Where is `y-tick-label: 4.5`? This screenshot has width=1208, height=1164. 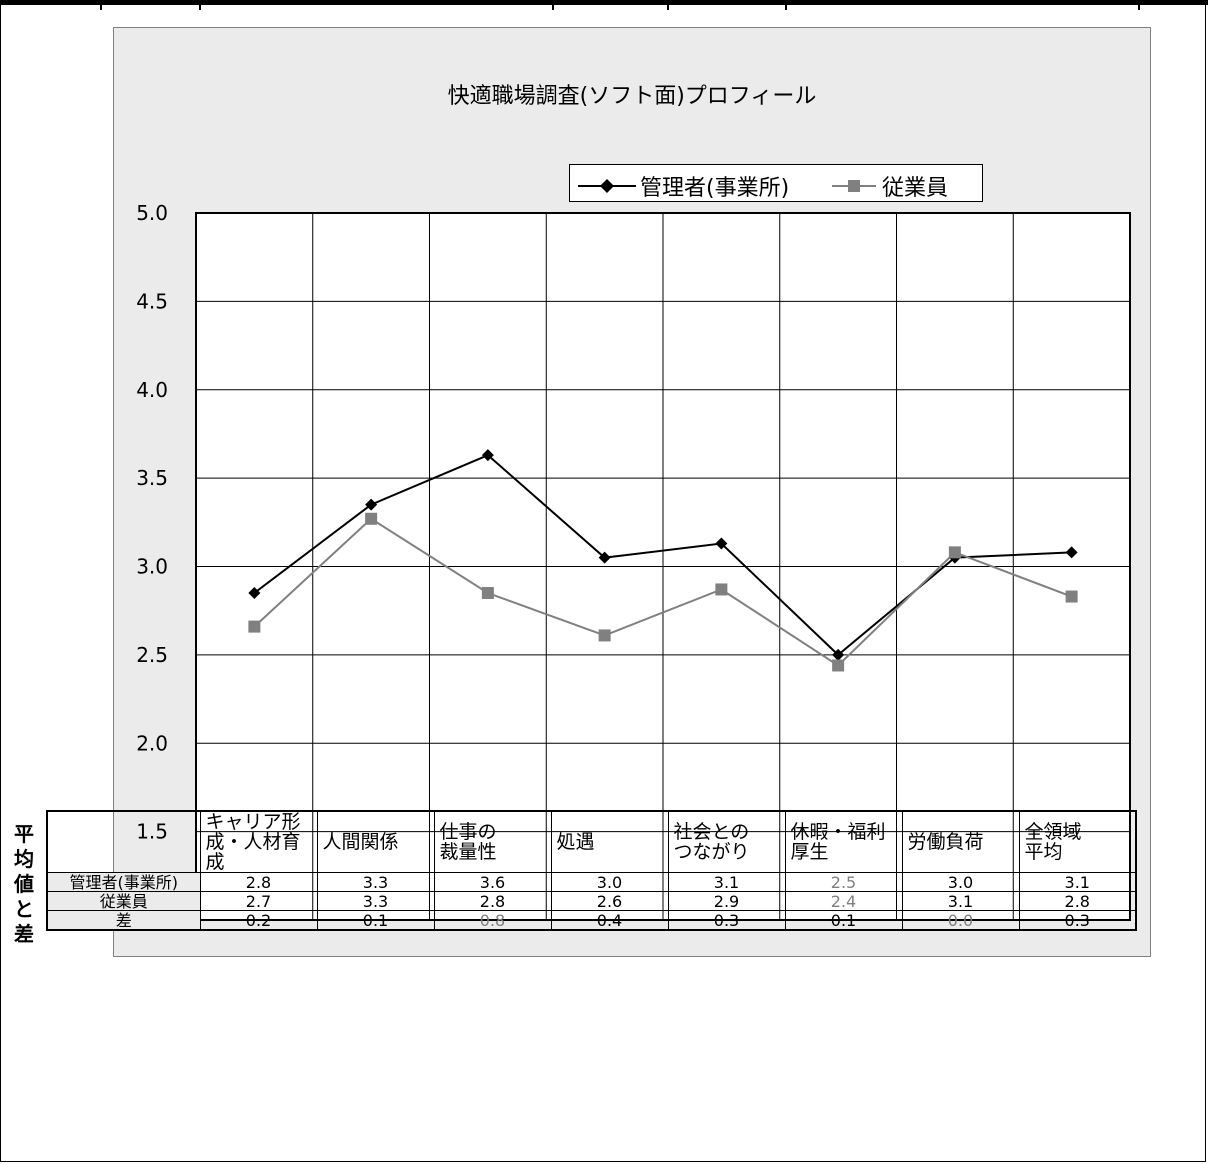
y-tick-label: 4.5 is located at coordinates (152, 301).